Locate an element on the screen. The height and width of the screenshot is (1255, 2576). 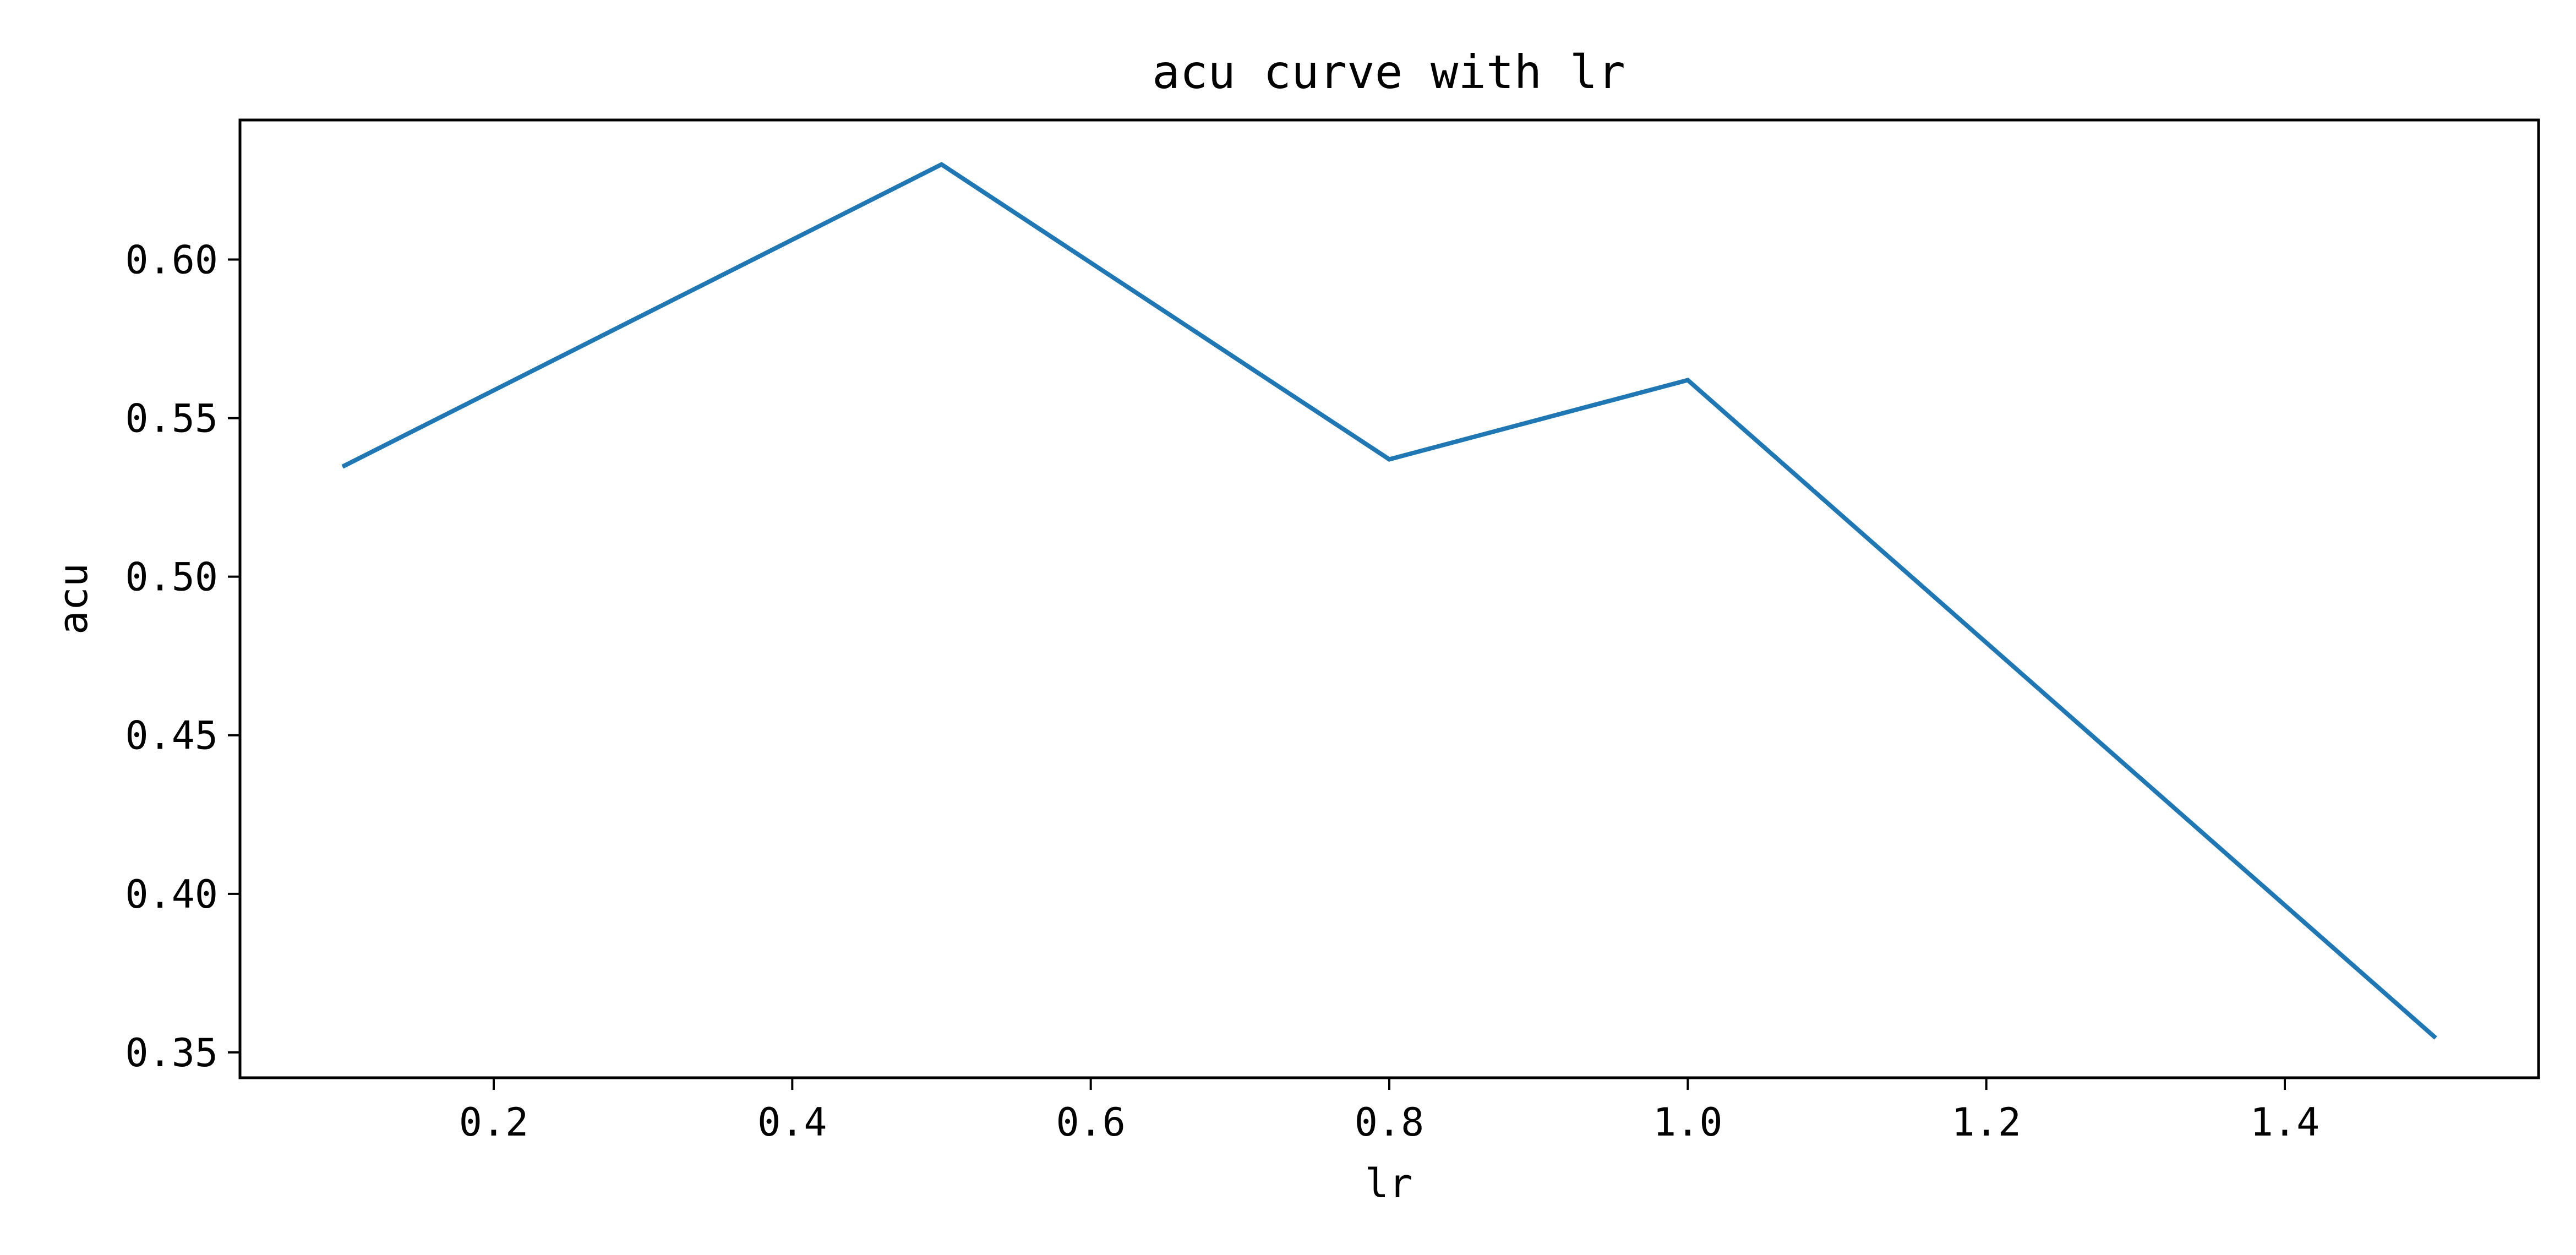
x-axis-label: lr is located at coordinates (1389, 1183).